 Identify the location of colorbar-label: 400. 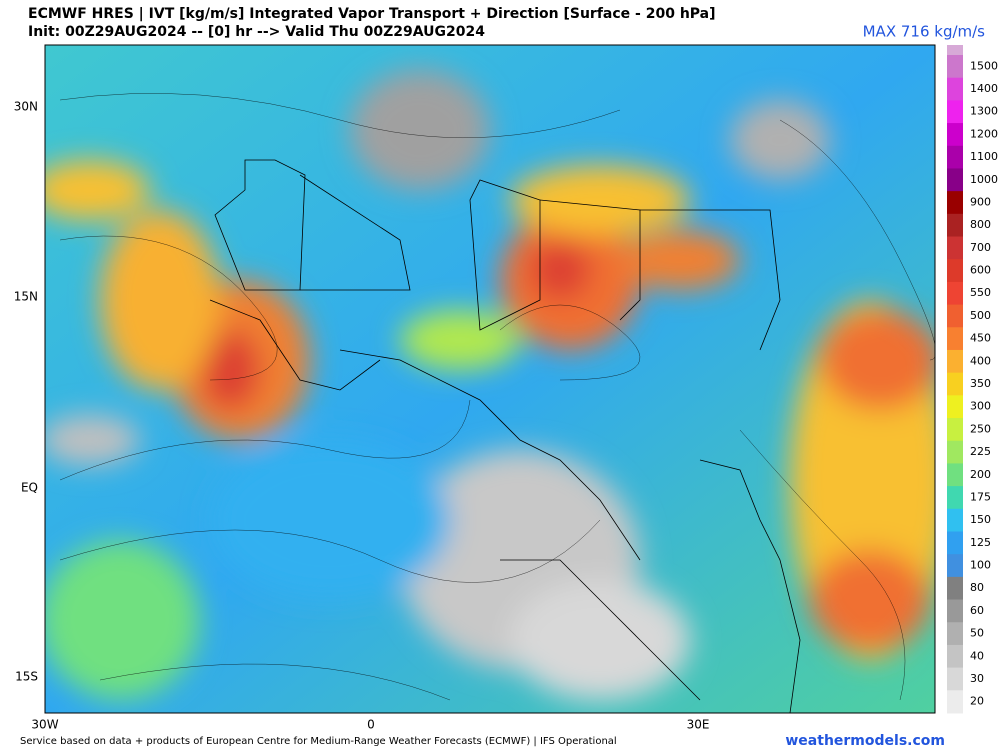
(980, 360).